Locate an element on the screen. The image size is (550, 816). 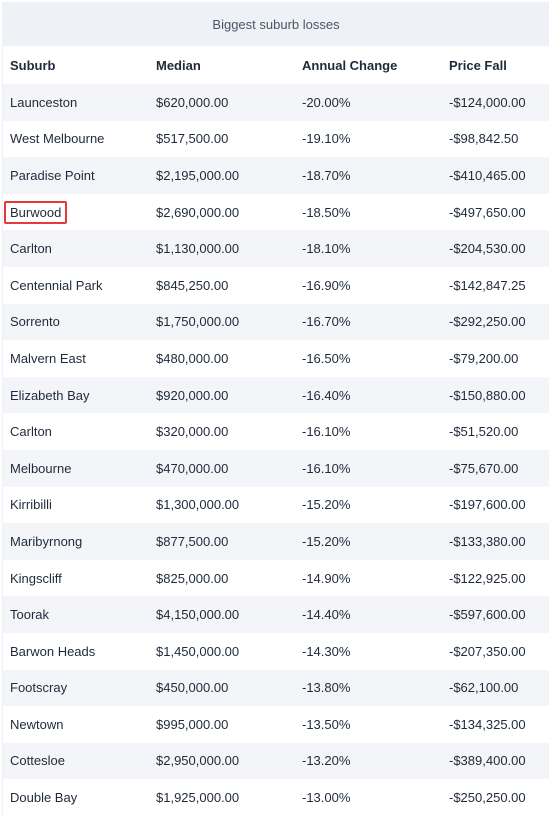
cell-median: $517,500.00 is located at coordinates (192, 139).